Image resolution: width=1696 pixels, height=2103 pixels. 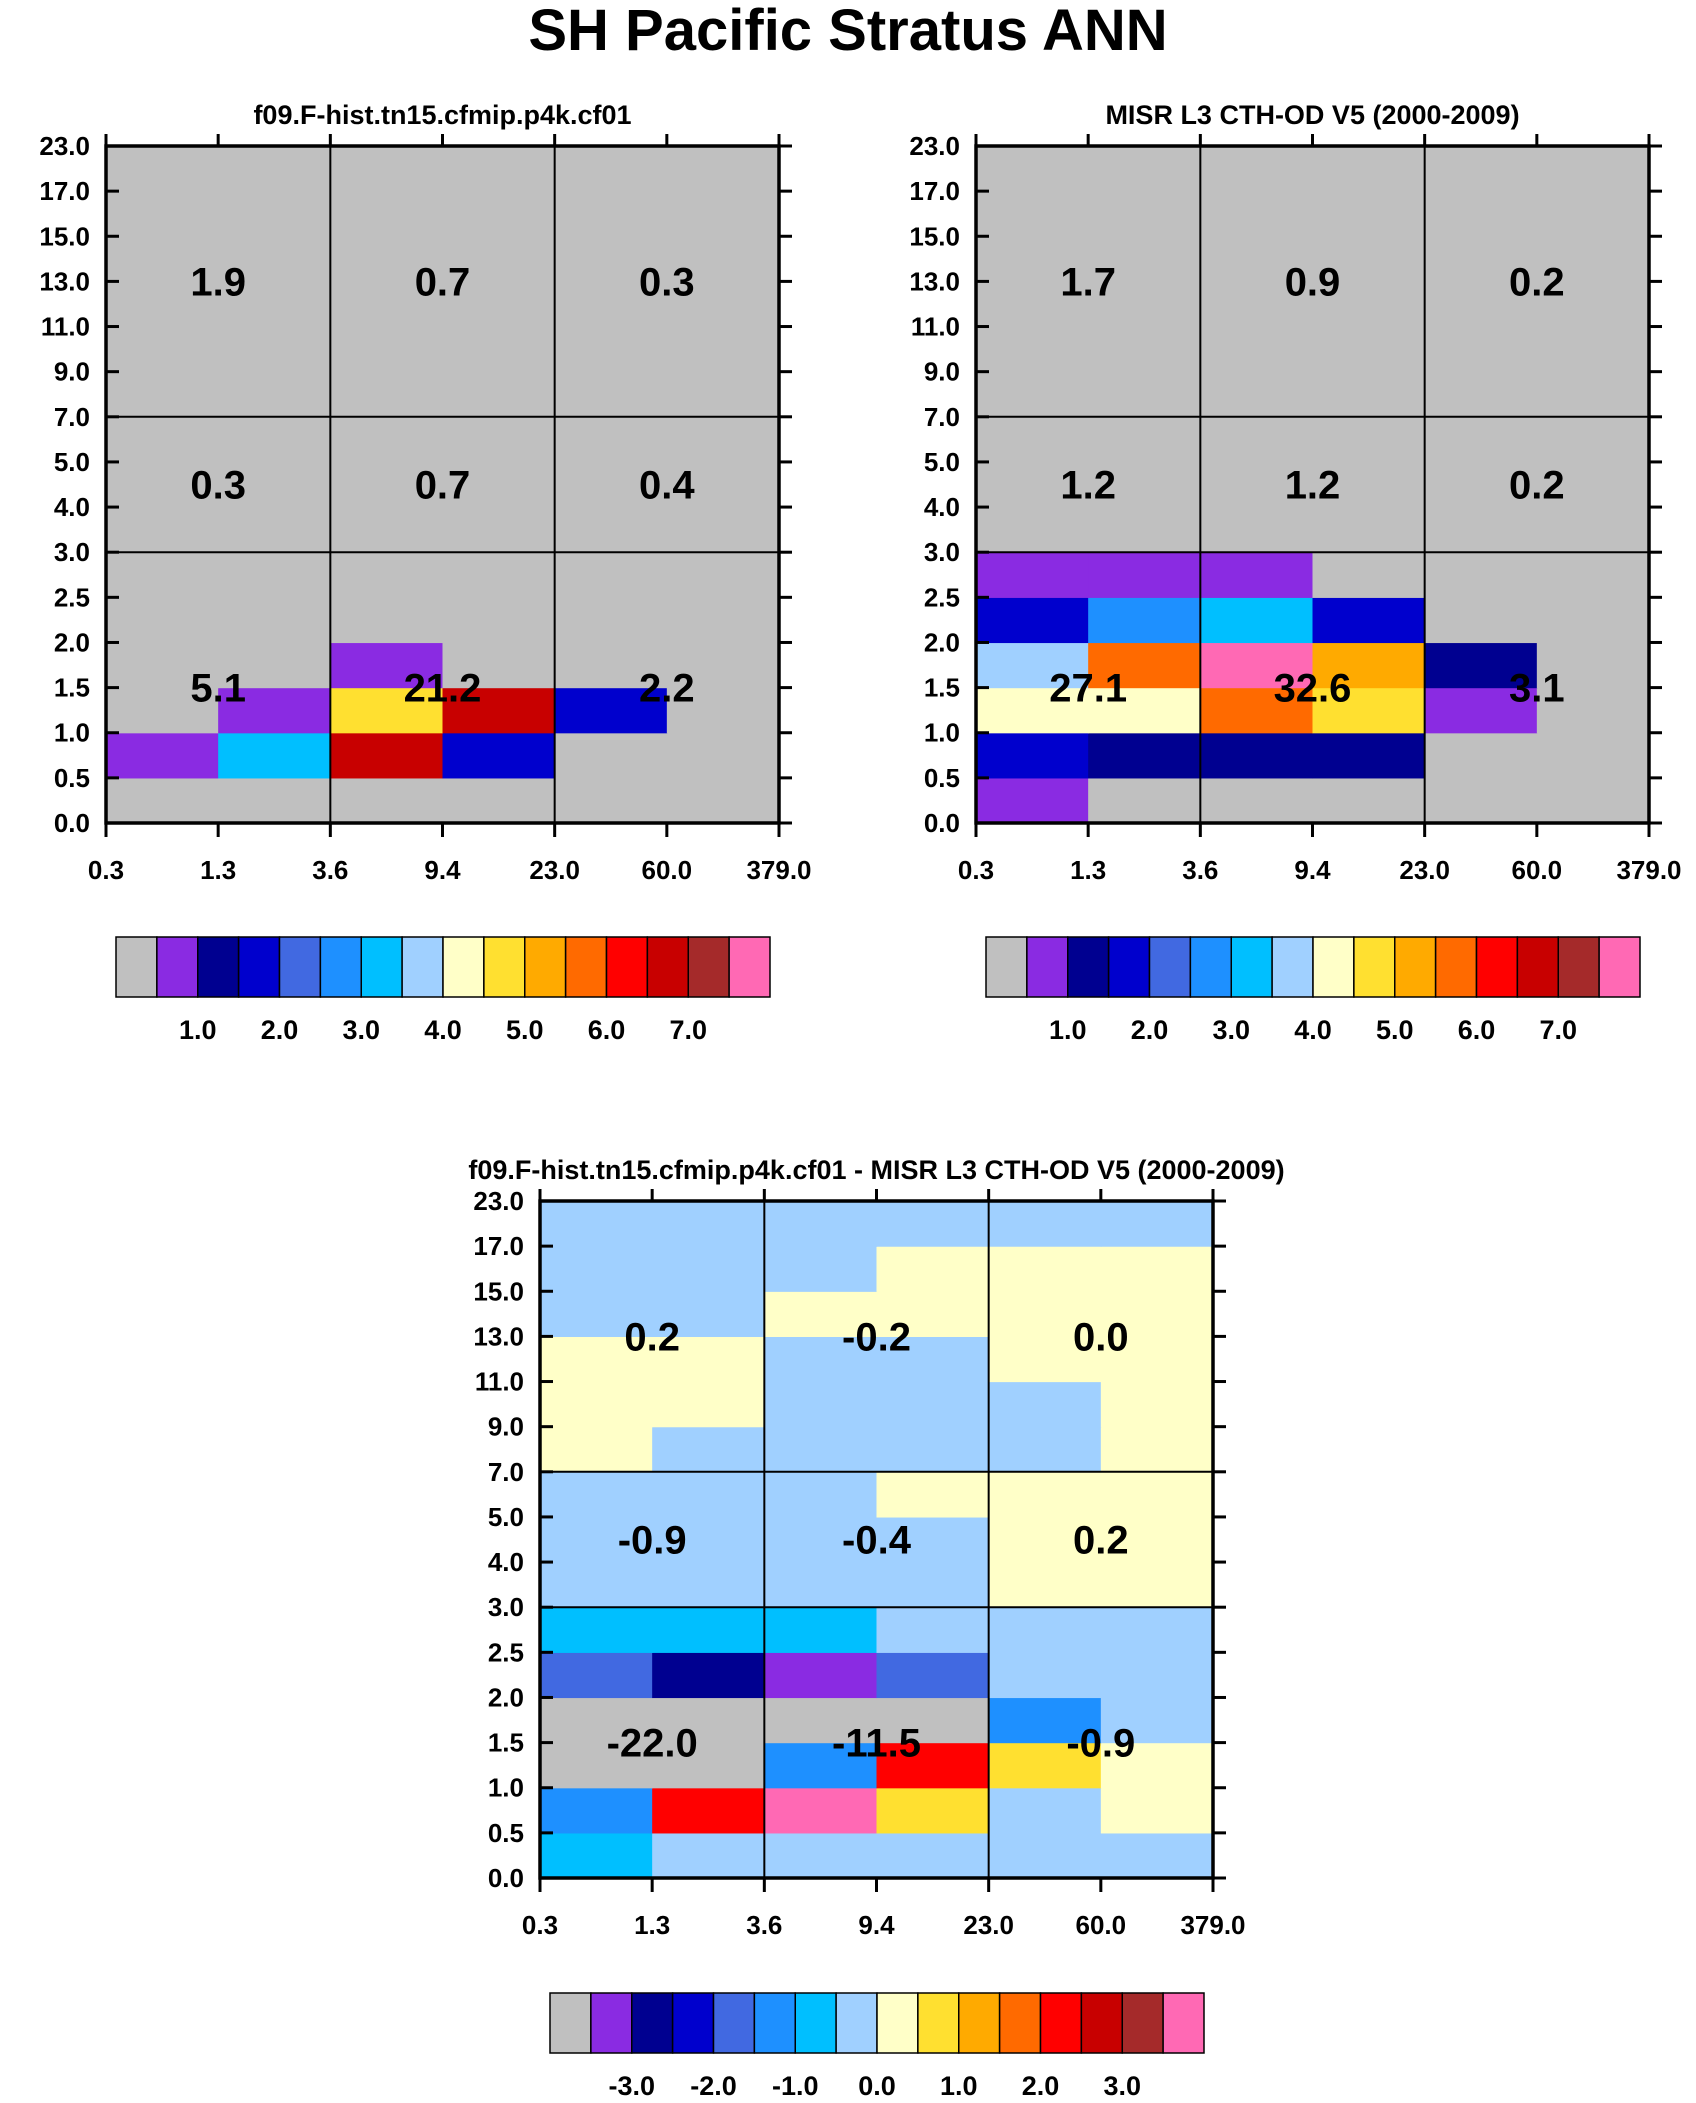 I want to click on y-tick-label: 3.0, so click(x=942, y=552).